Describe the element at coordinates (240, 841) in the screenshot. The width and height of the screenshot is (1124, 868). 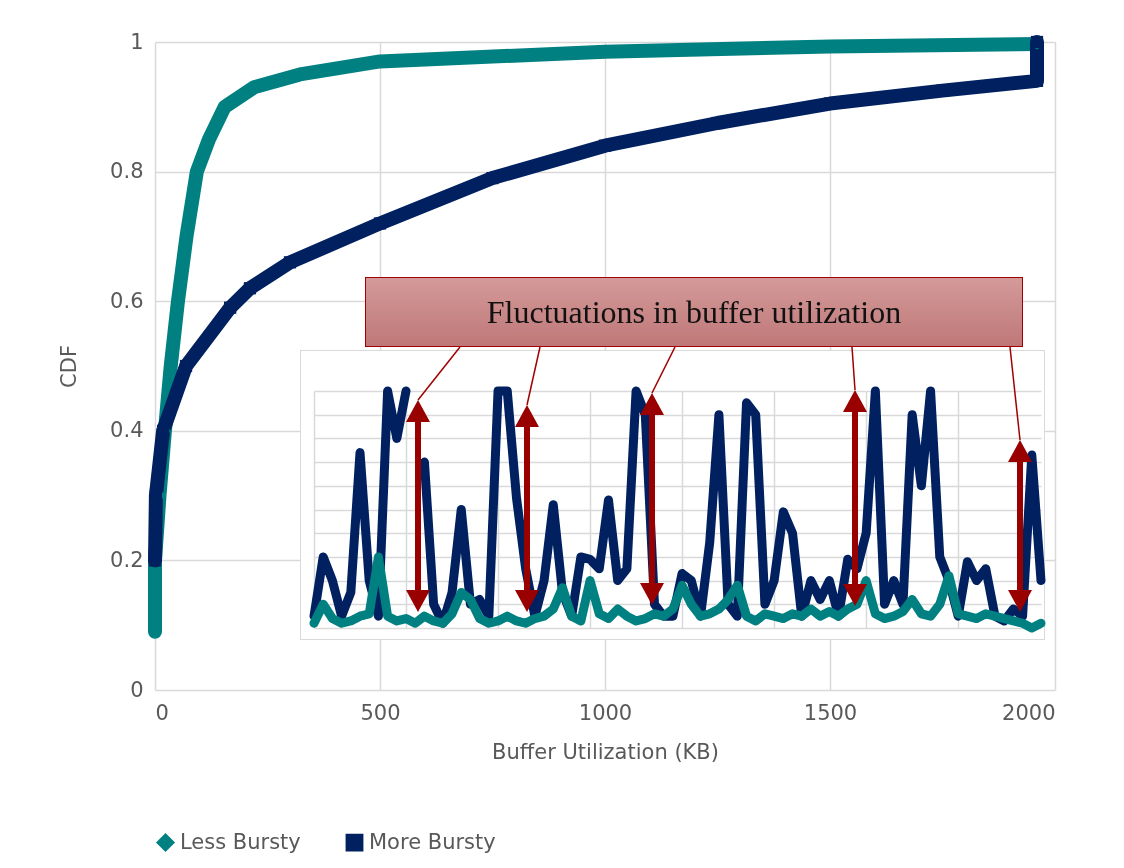
I see `legend-label: Less Bursty` at that location.